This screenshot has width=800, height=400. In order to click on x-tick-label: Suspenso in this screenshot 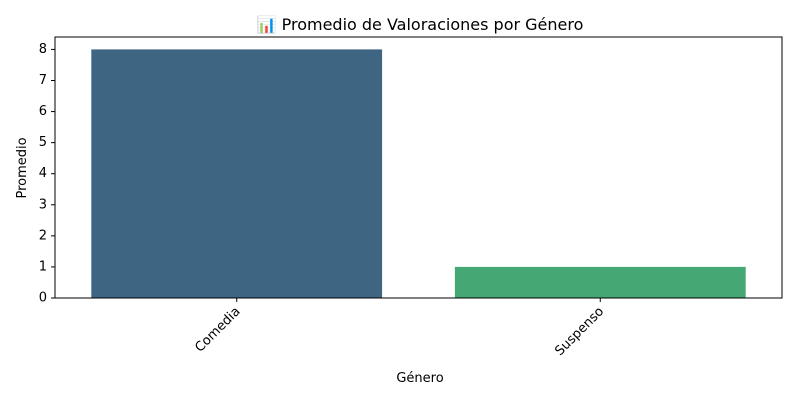, I will do `click(579, 331)`.